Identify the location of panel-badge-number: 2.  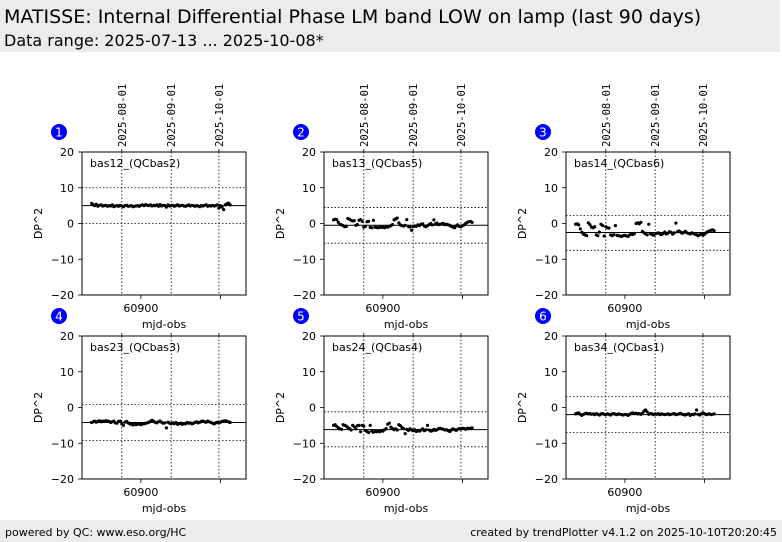
(301, 133).